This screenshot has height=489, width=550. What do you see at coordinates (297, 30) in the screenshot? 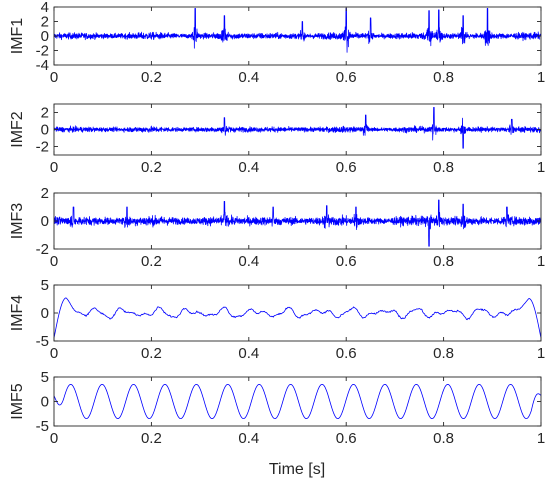
I see `imf-1-trace` at bounding box center [297, 30].